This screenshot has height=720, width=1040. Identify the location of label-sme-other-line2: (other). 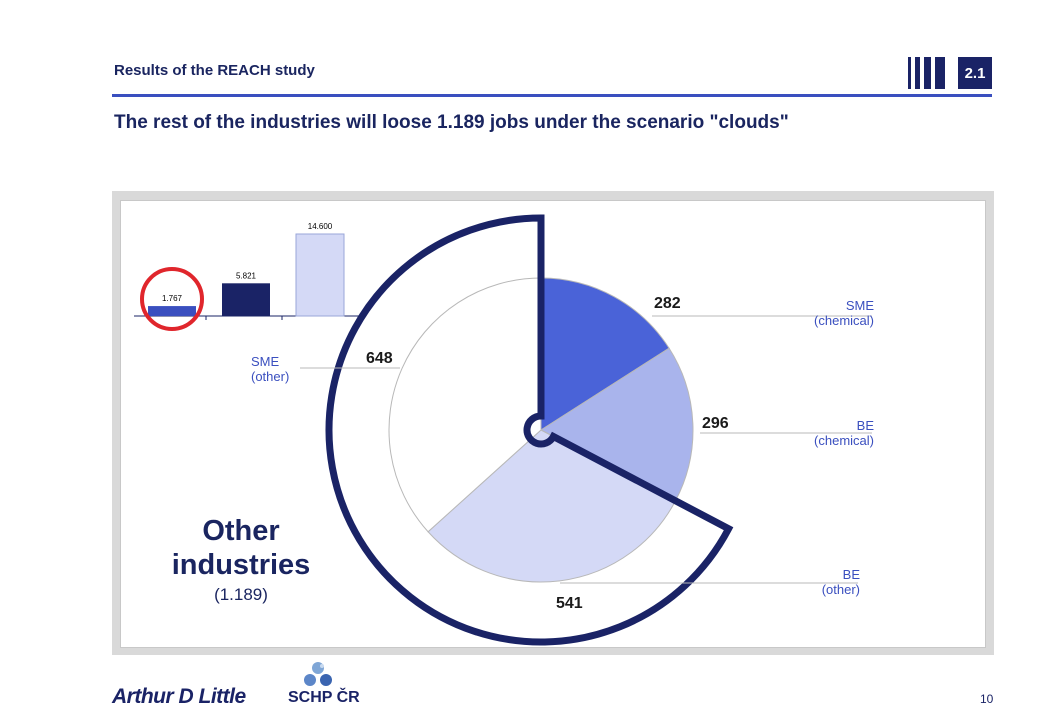
(270, 376).